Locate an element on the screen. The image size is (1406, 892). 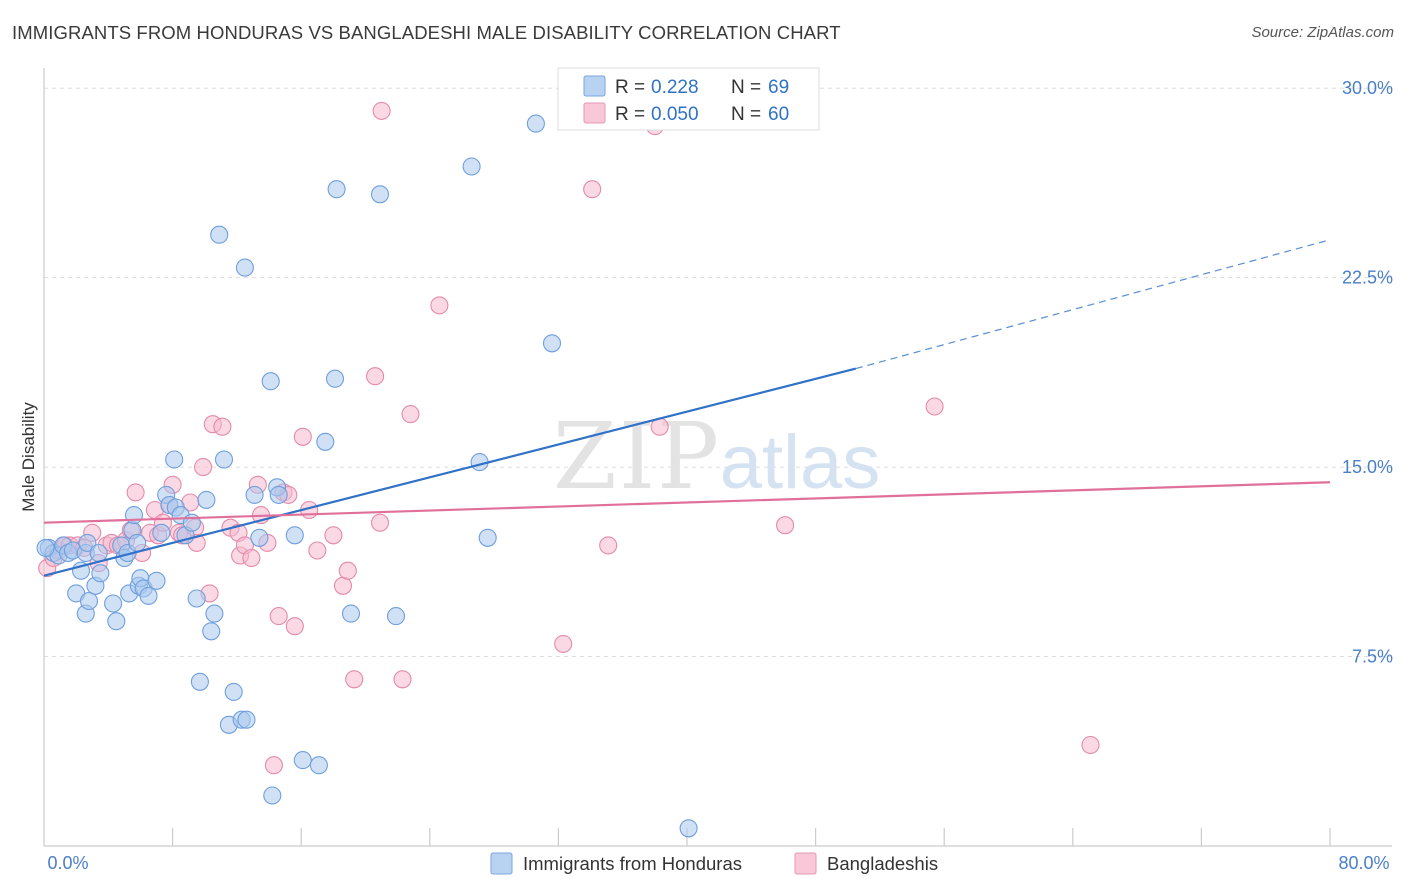
watermark-zip: ZIP is located at coordinates (637, 456).